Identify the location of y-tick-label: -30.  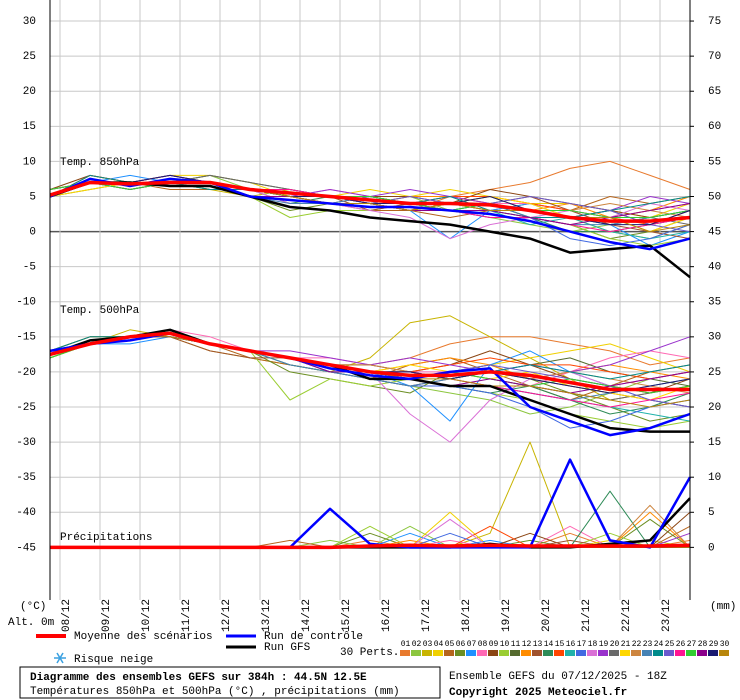
(26, 443).